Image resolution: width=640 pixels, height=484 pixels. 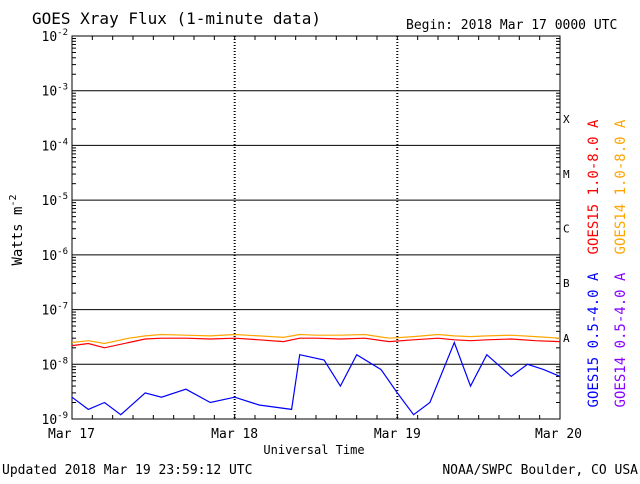 I want to click on y-axis-label-base: Watts m, so click(x=18, y=236).